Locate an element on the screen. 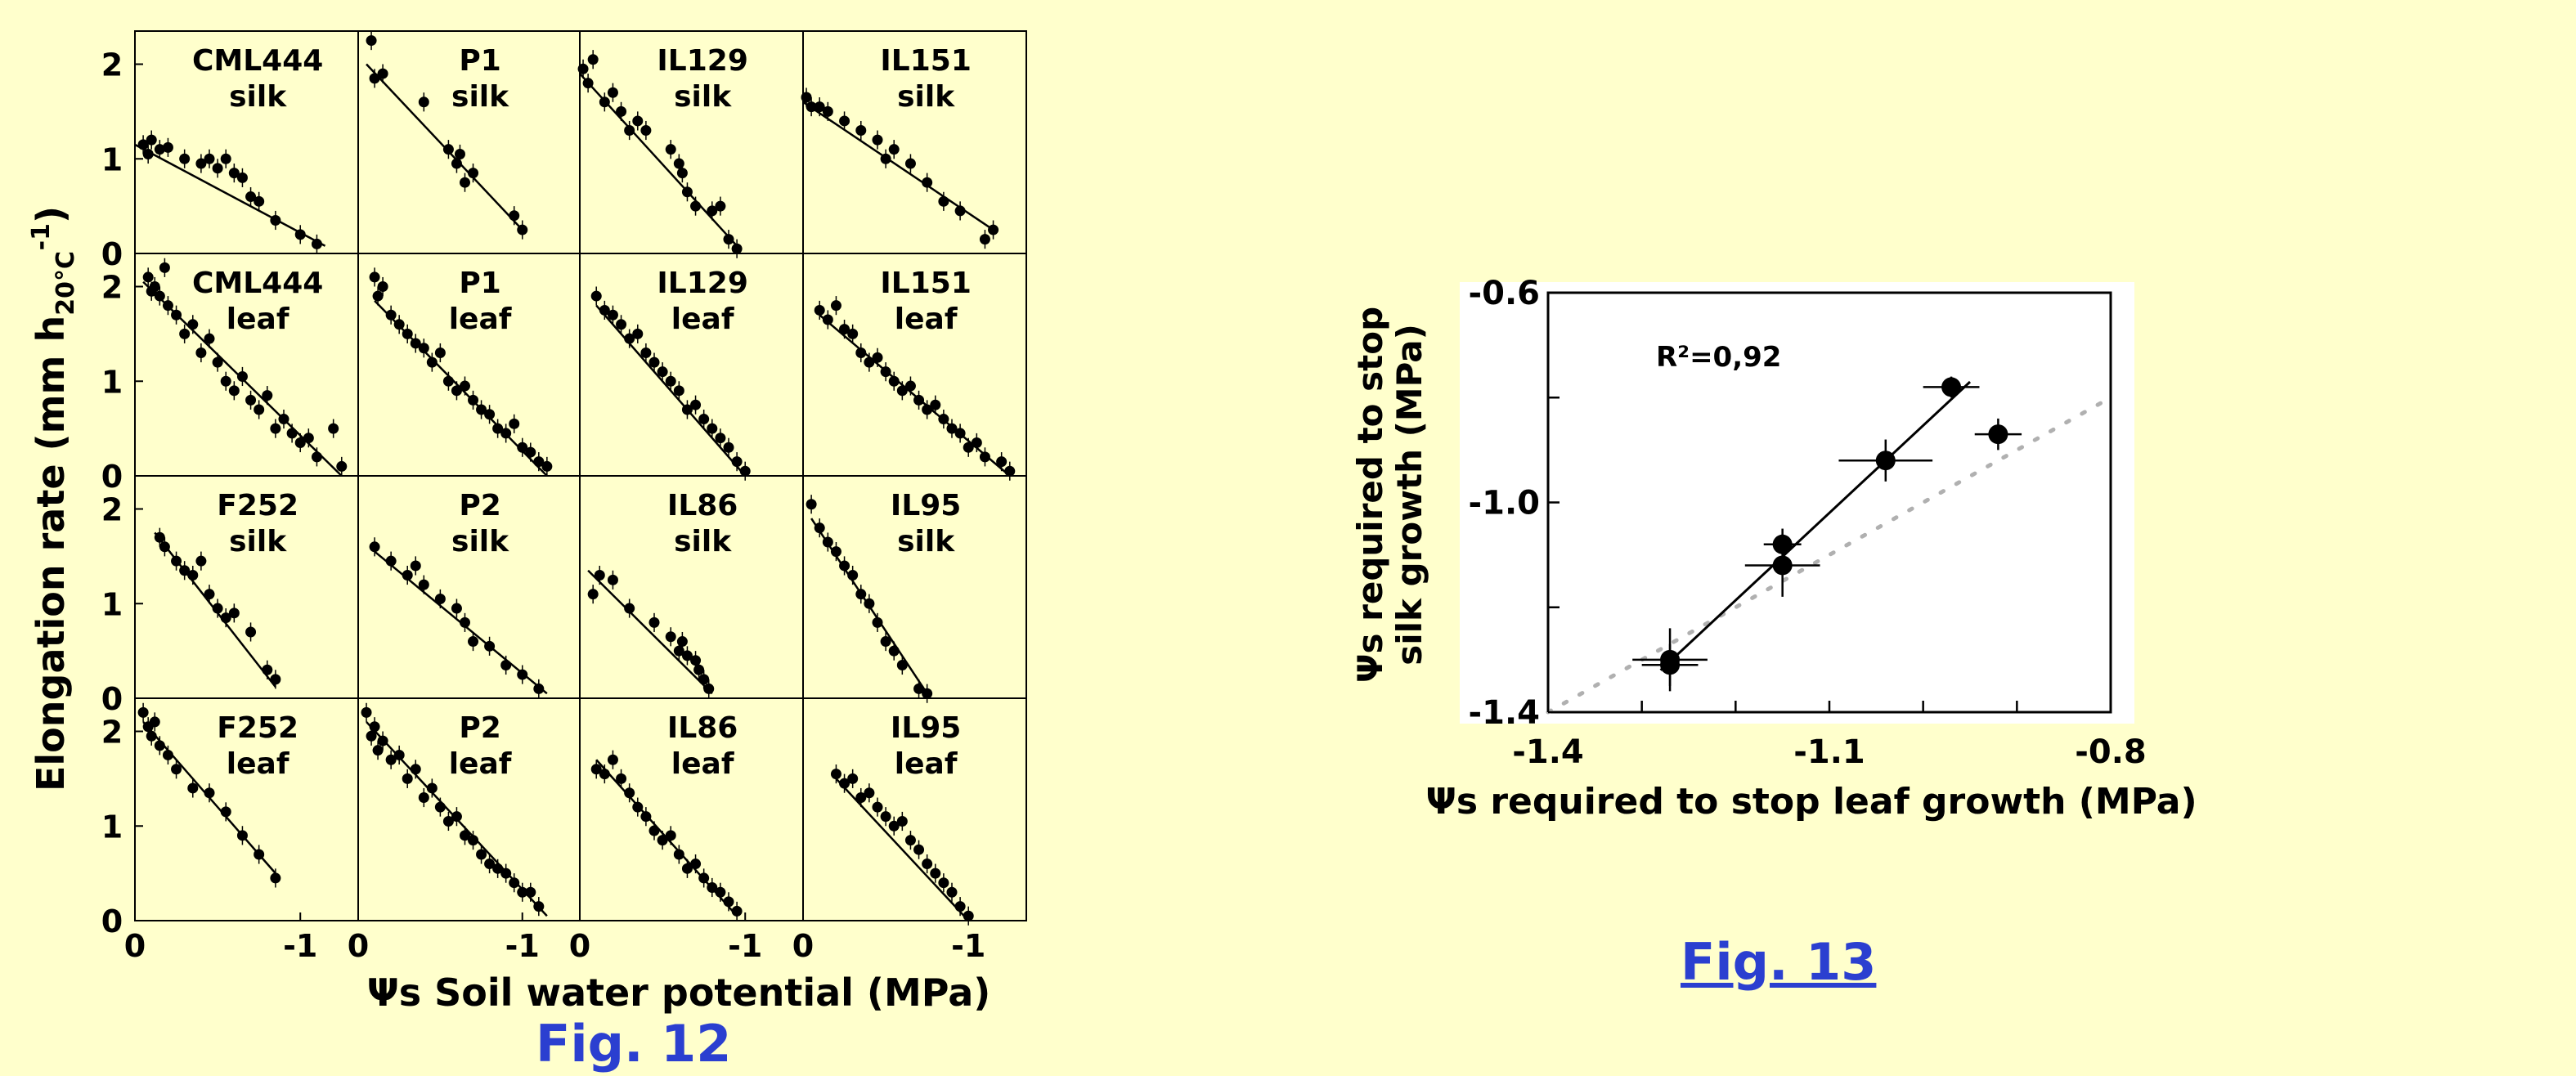  fig13-caption-link: Fig. 13 is located at coordinates (1779, 962).